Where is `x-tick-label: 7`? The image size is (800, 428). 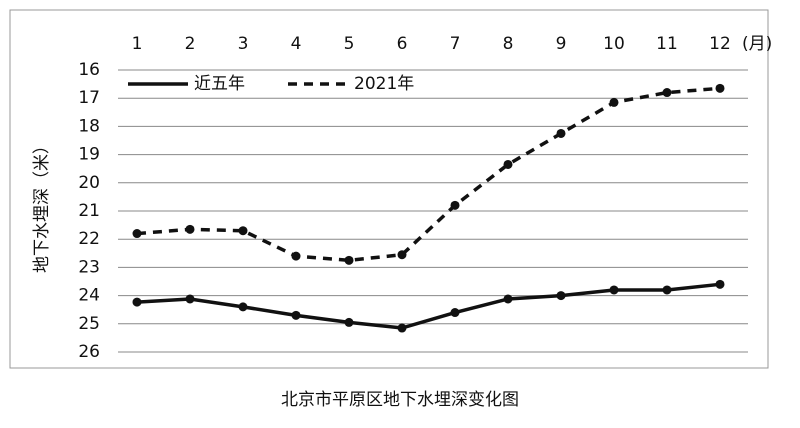
x-tick-label: 7 is located at coordinates (455, 44).